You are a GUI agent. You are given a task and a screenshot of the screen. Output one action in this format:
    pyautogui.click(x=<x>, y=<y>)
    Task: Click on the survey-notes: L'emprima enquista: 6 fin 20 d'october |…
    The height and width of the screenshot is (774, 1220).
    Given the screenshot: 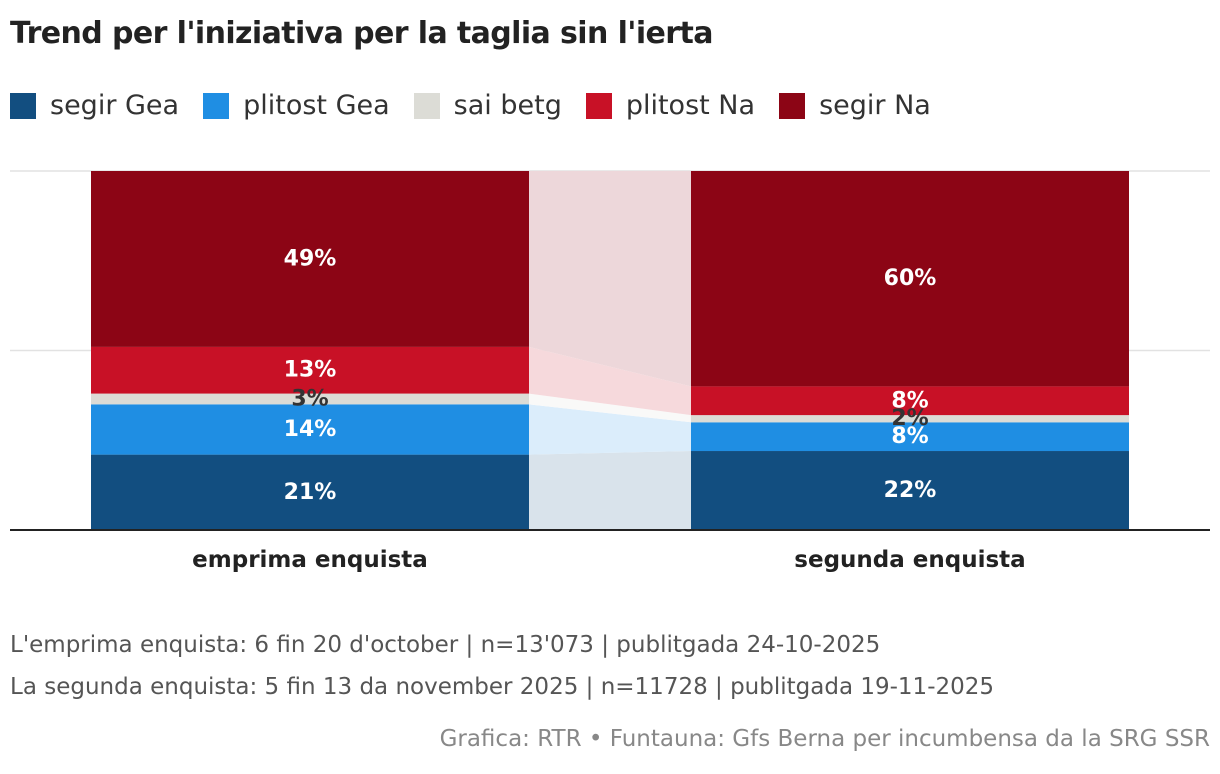 What is the action you would take?
    pyautogui.click(x=502, y=666)
    